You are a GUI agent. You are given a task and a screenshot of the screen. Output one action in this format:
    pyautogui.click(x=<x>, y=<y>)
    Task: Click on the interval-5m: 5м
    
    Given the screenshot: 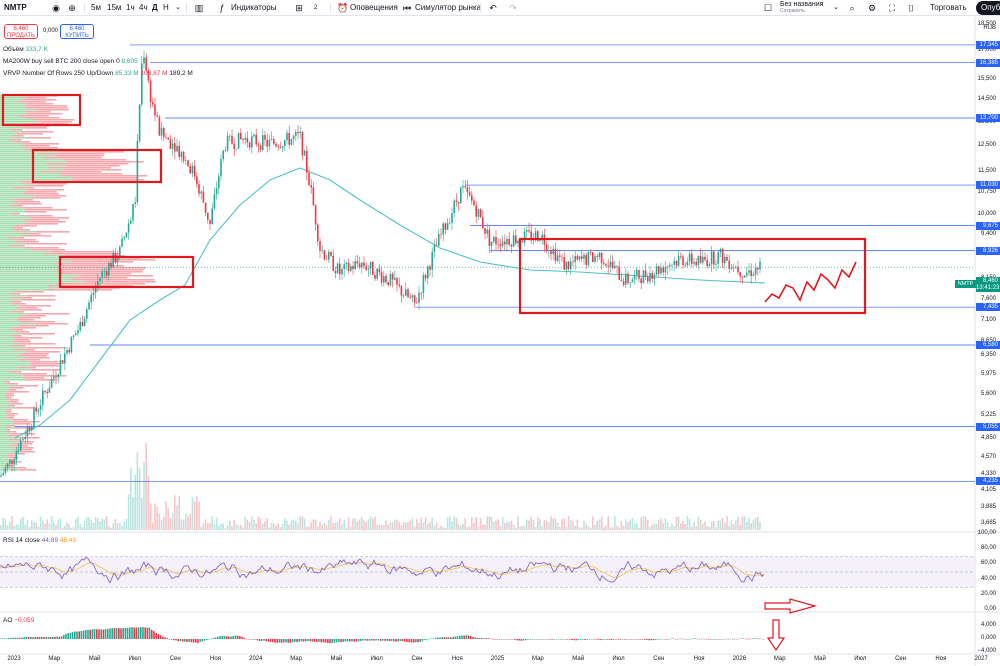 What is the action you would take?
    pyautogui.click(x=96, y=7)
    